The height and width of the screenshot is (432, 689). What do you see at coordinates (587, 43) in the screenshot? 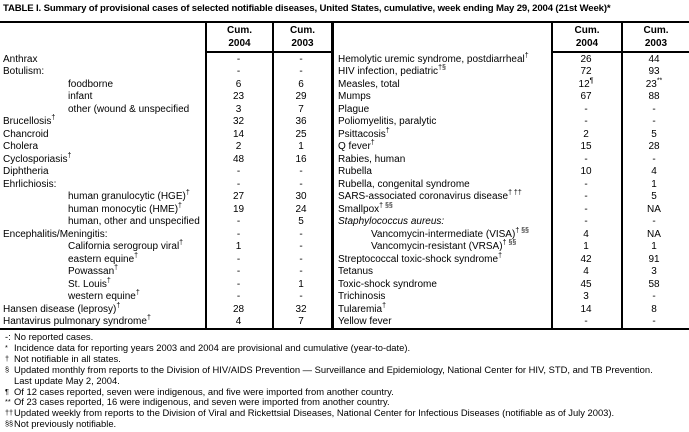
I see `year-label: 2004` at bounding box center [587, 43].